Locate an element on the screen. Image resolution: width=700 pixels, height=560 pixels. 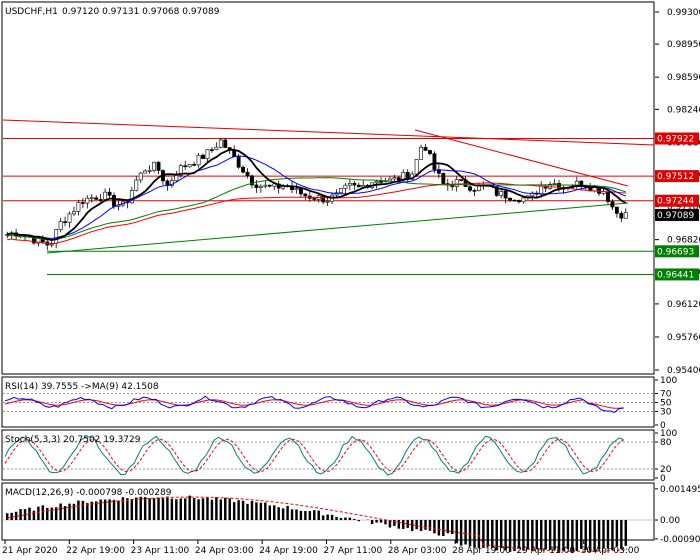
time-label: 28 Apr 03:00 is located at coordinates (417, 551).